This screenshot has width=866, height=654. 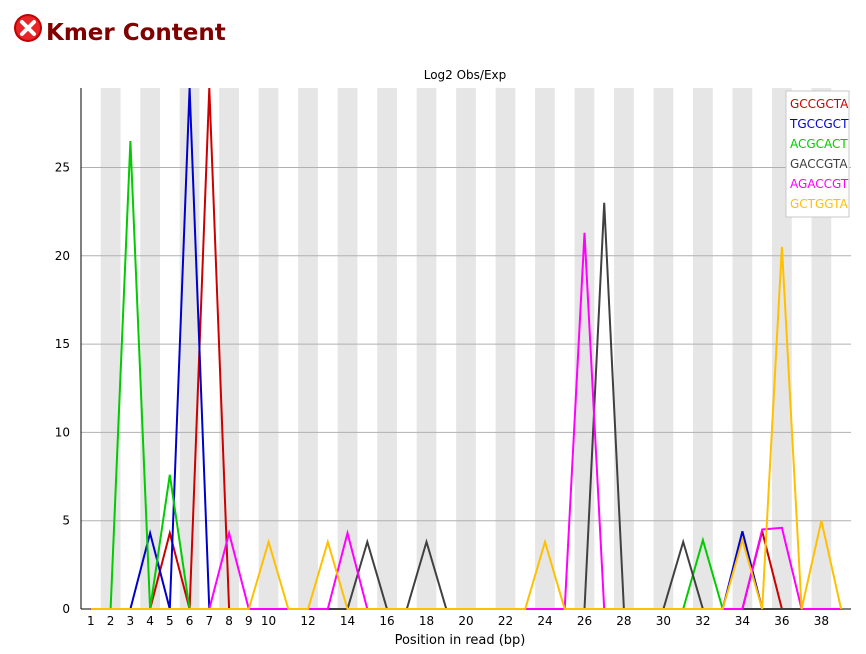 What do you see at coordinates (91, 621) in the screenshot?
I see `x-tick-label: 1` at bounding box center [91, 621].